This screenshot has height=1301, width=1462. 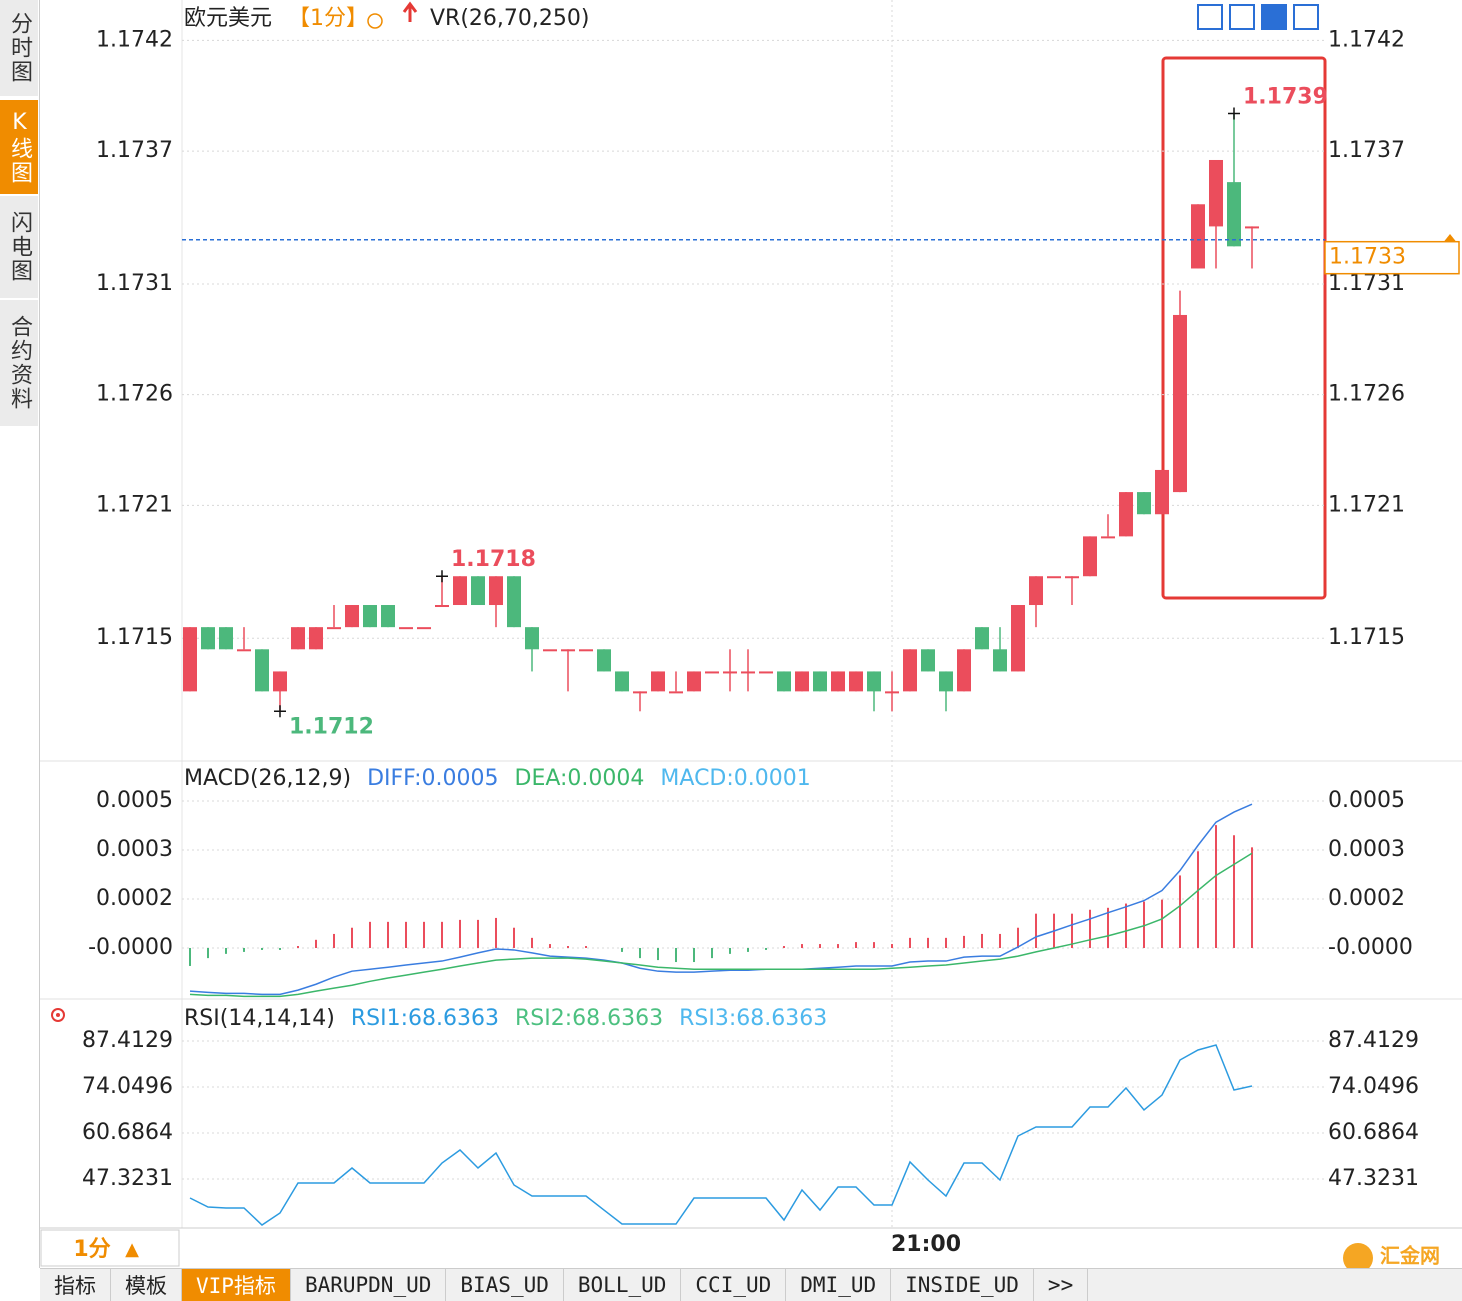 What do you see at coordinates (134, 394) in the screenshot?
I see `y-tick-label: 1.1726` at bounding box center [134, 394].